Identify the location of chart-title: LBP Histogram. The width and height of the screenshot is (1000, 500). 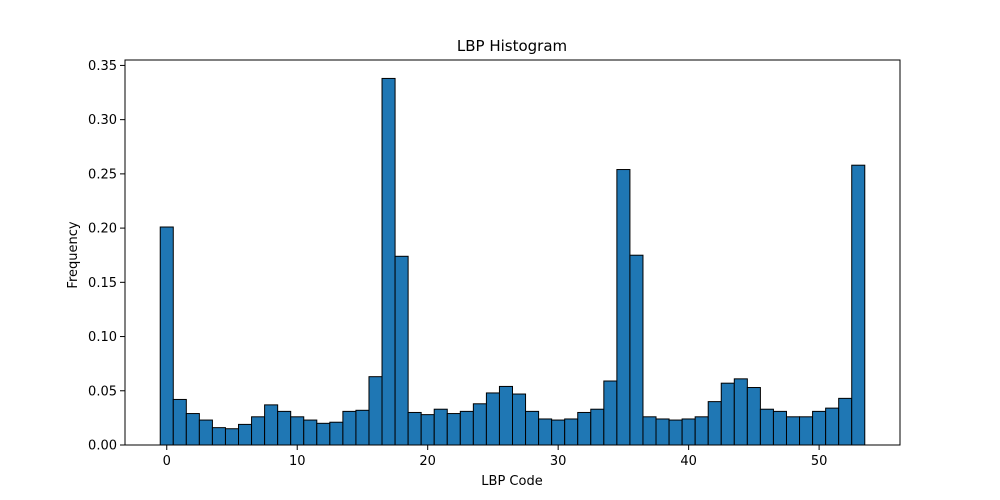
(512, 46).